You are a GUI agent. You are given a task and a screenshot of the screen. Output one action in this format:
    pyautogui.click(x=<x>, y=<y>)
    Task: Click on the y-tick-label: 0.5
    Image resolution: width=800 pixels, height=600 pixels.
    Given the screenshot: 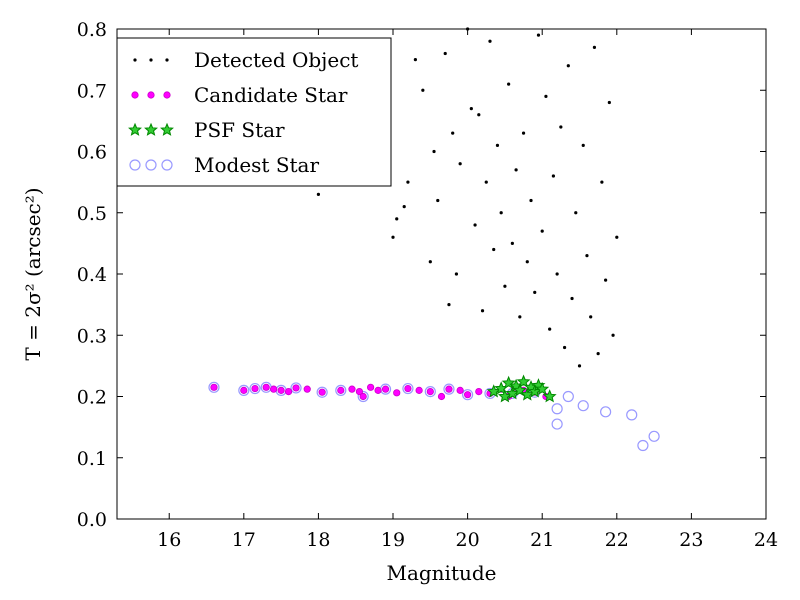 What is the action you would take?
    pyautogui.click(x=92, y=214)
    